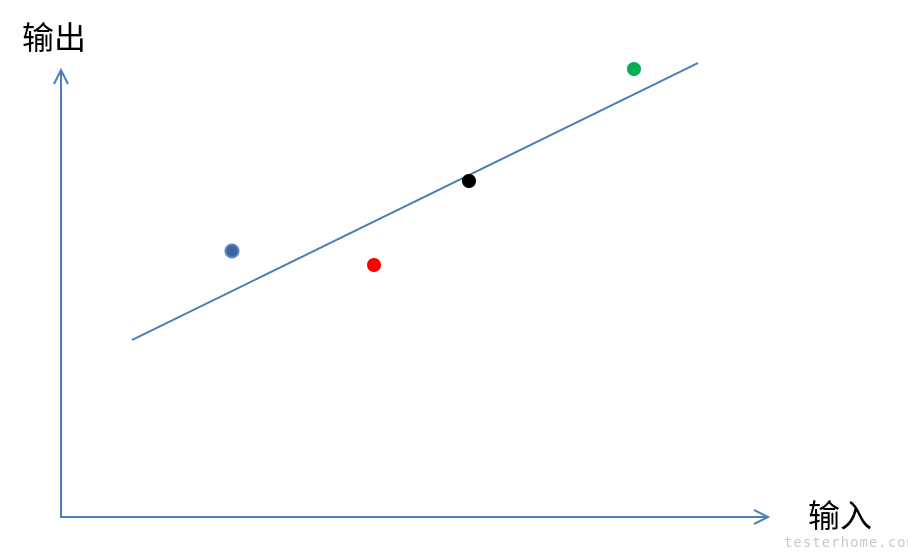  I want to click on x-axis-arrow, so click(762, 517).